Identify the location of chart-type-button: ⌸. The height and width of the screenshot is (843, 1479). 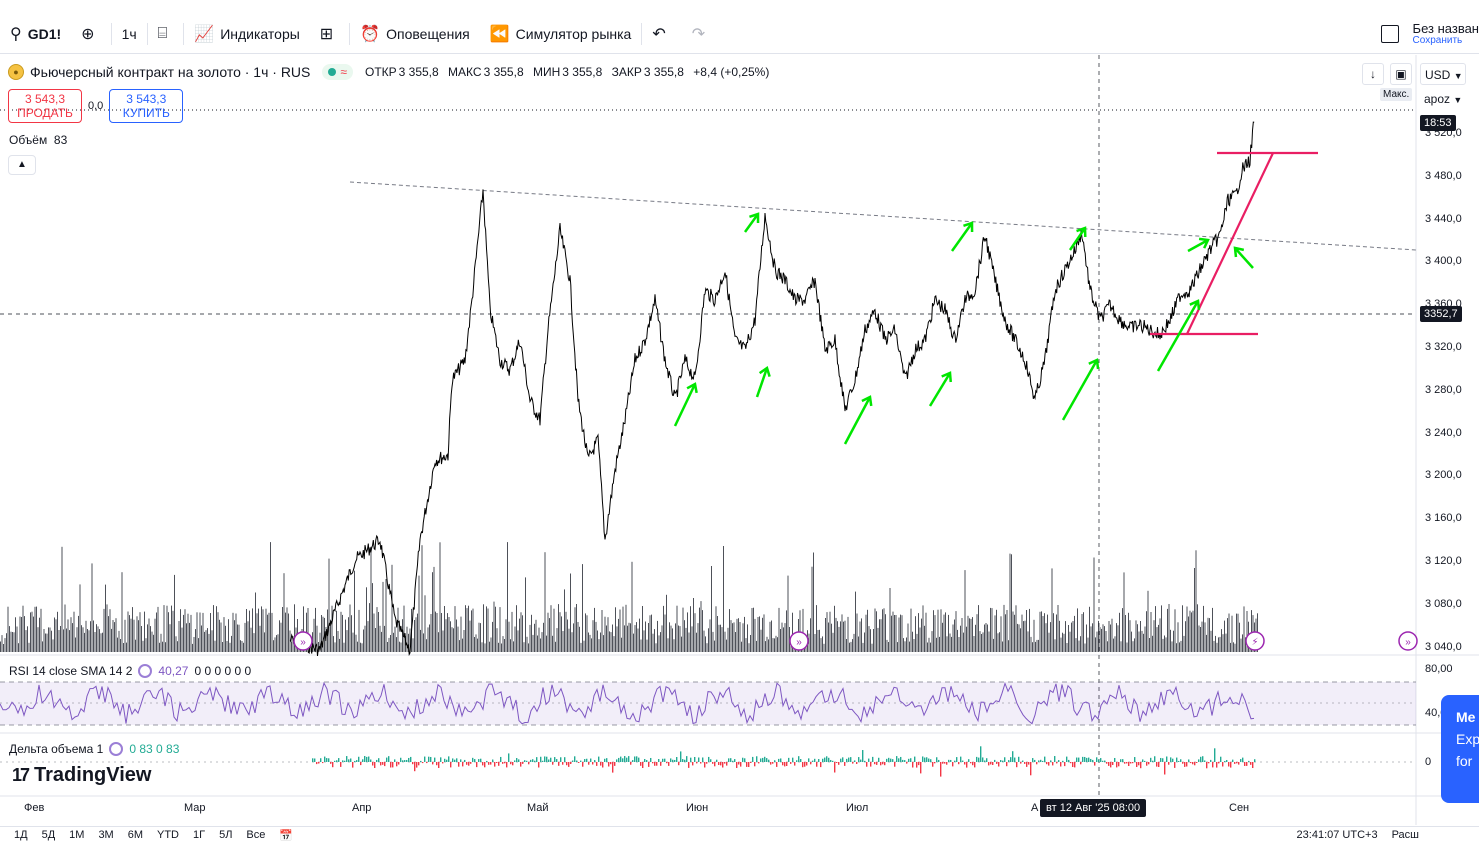
(166, 34).